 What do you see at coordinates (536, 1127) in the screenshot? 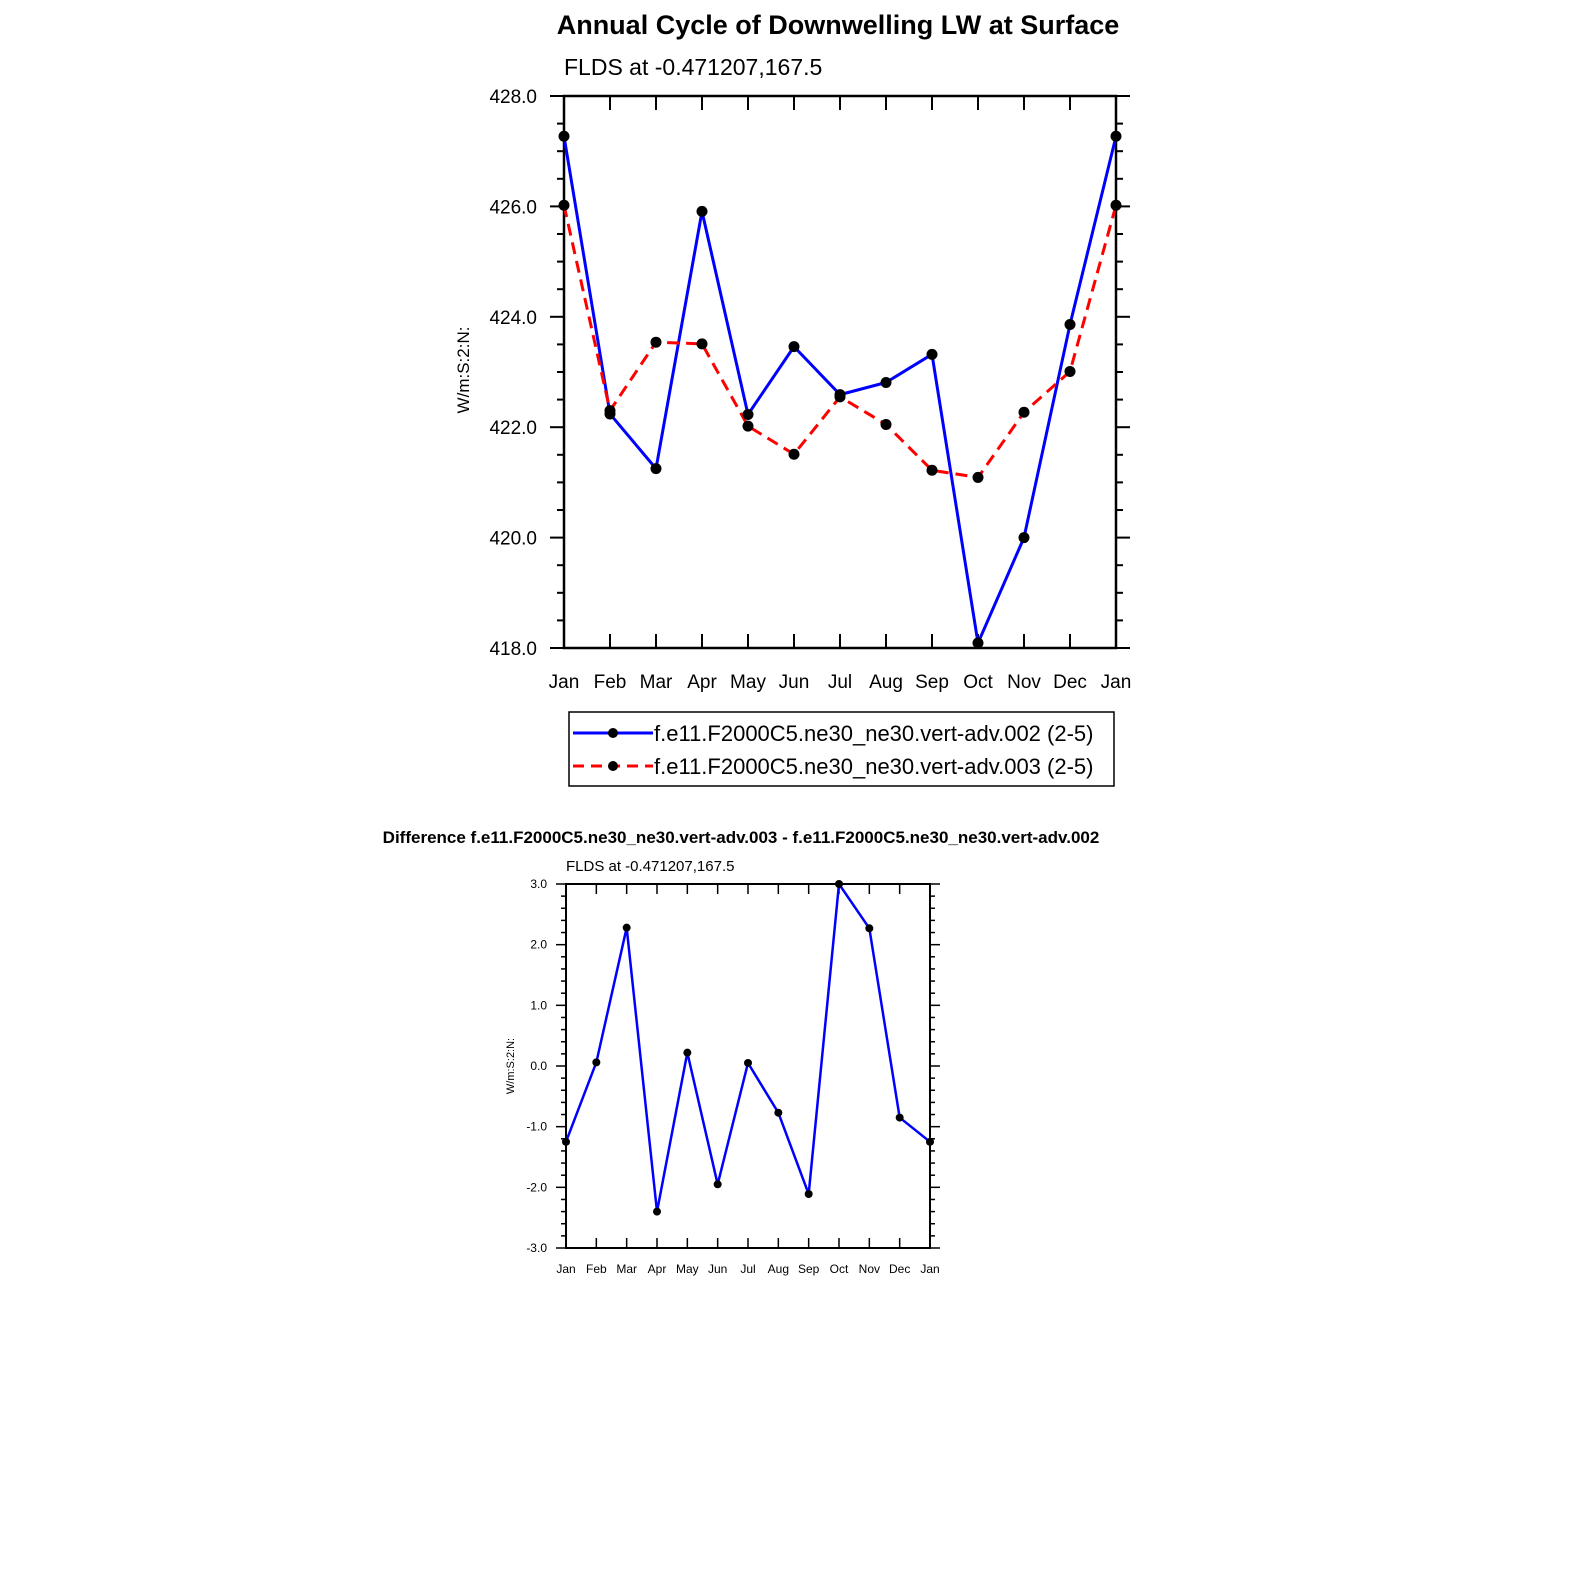
I see `y-tick-label: -1.0` at bounding box center [536, 1127].